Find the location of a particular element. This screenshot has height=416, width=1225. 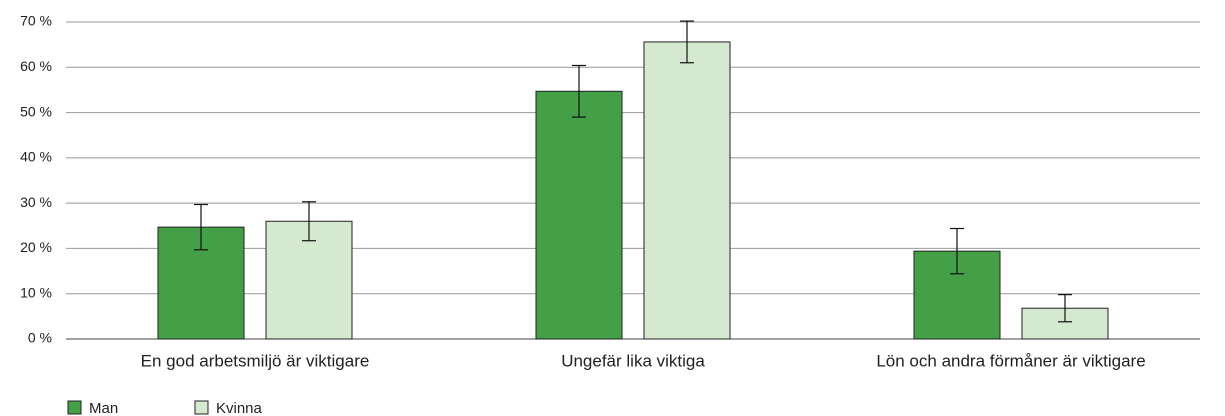

x-tick-label: Lön och andra förmåner är viktigare is located at coordinates (1010, 360).